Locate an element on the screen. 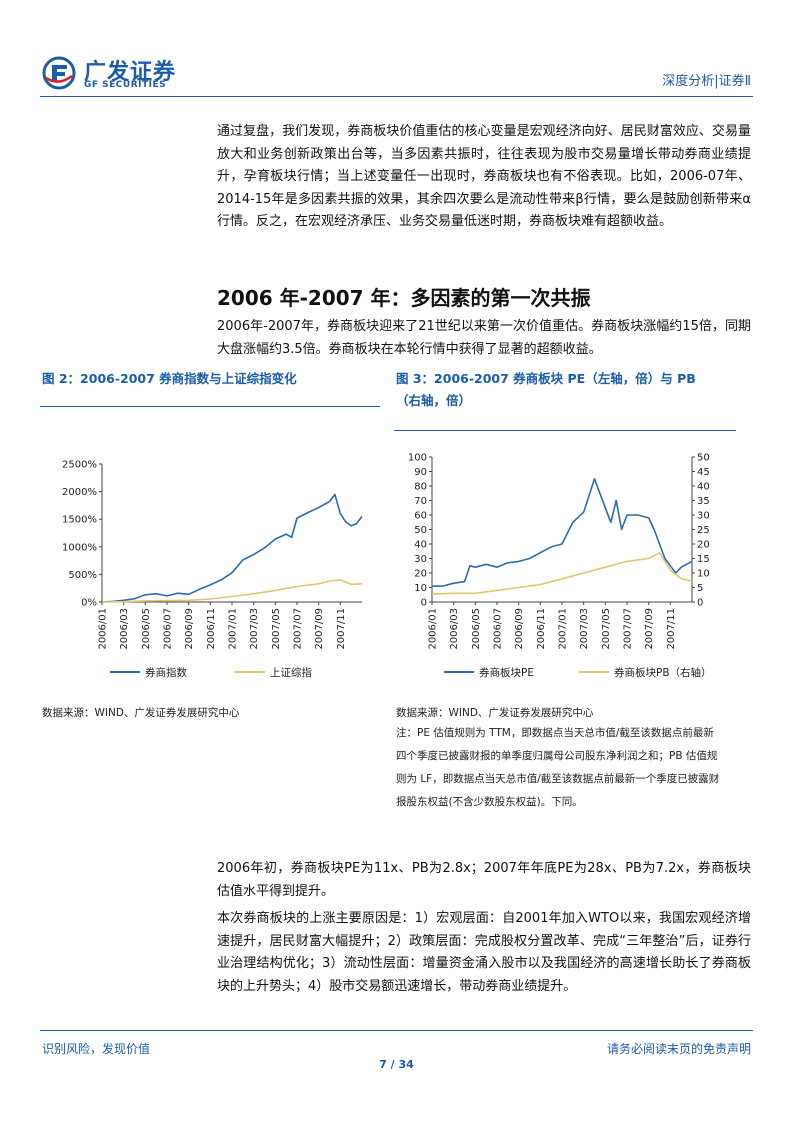 Image resolution: width=793 pixels, height=1122 pixels. y-right-tick-label: 45 is located at coordinates (703, 472).